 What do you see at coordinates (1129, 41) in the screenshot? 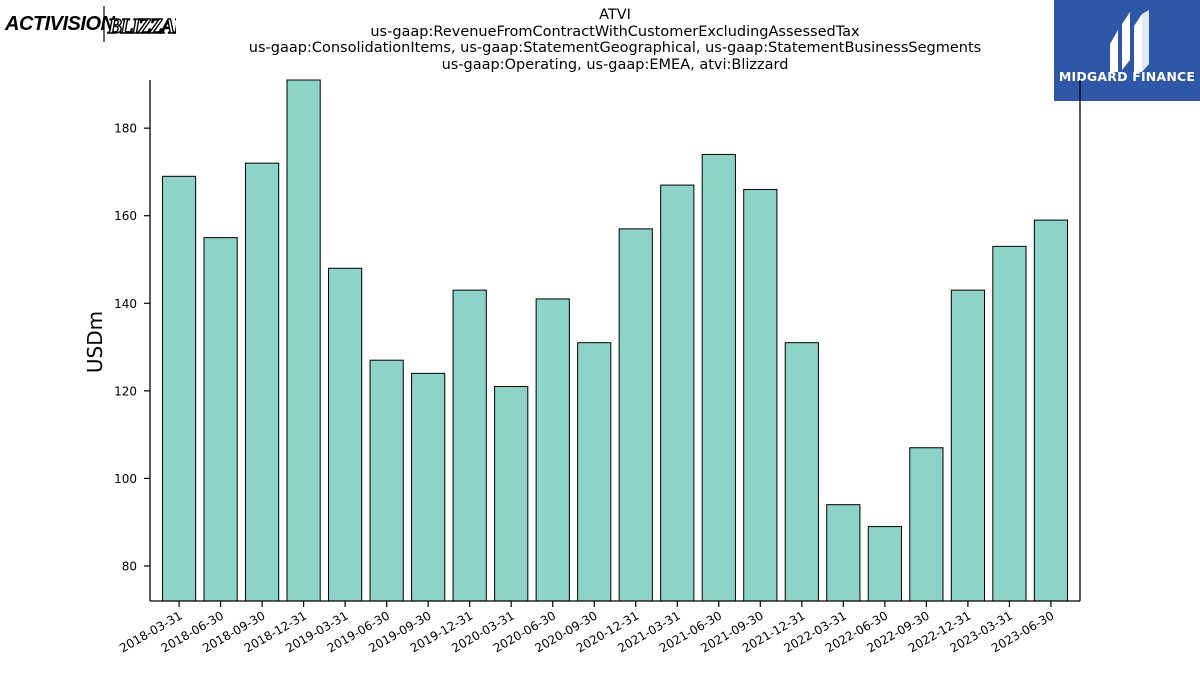
I see `midgard-emblem-icon` at bounding box center [1129, 41].